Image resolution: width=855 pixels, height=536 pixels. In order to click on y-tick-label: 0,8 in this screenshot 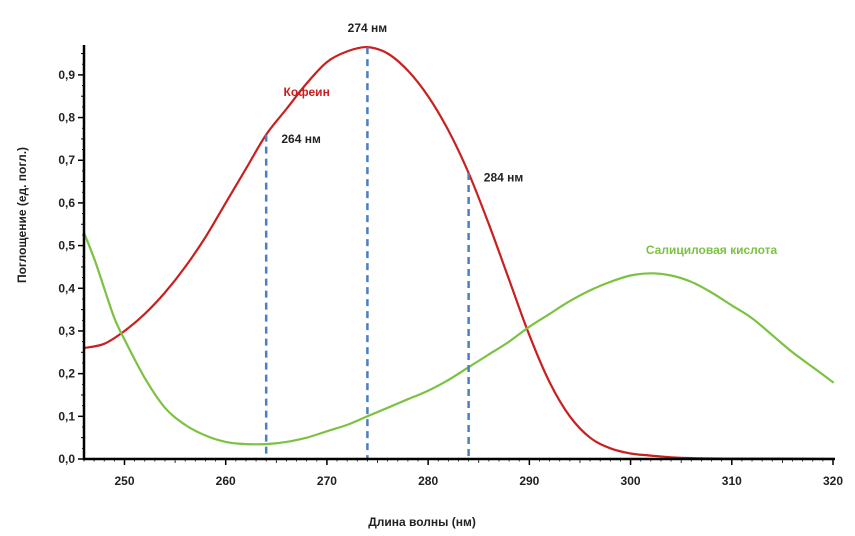, I will do `click(66, 118)`.